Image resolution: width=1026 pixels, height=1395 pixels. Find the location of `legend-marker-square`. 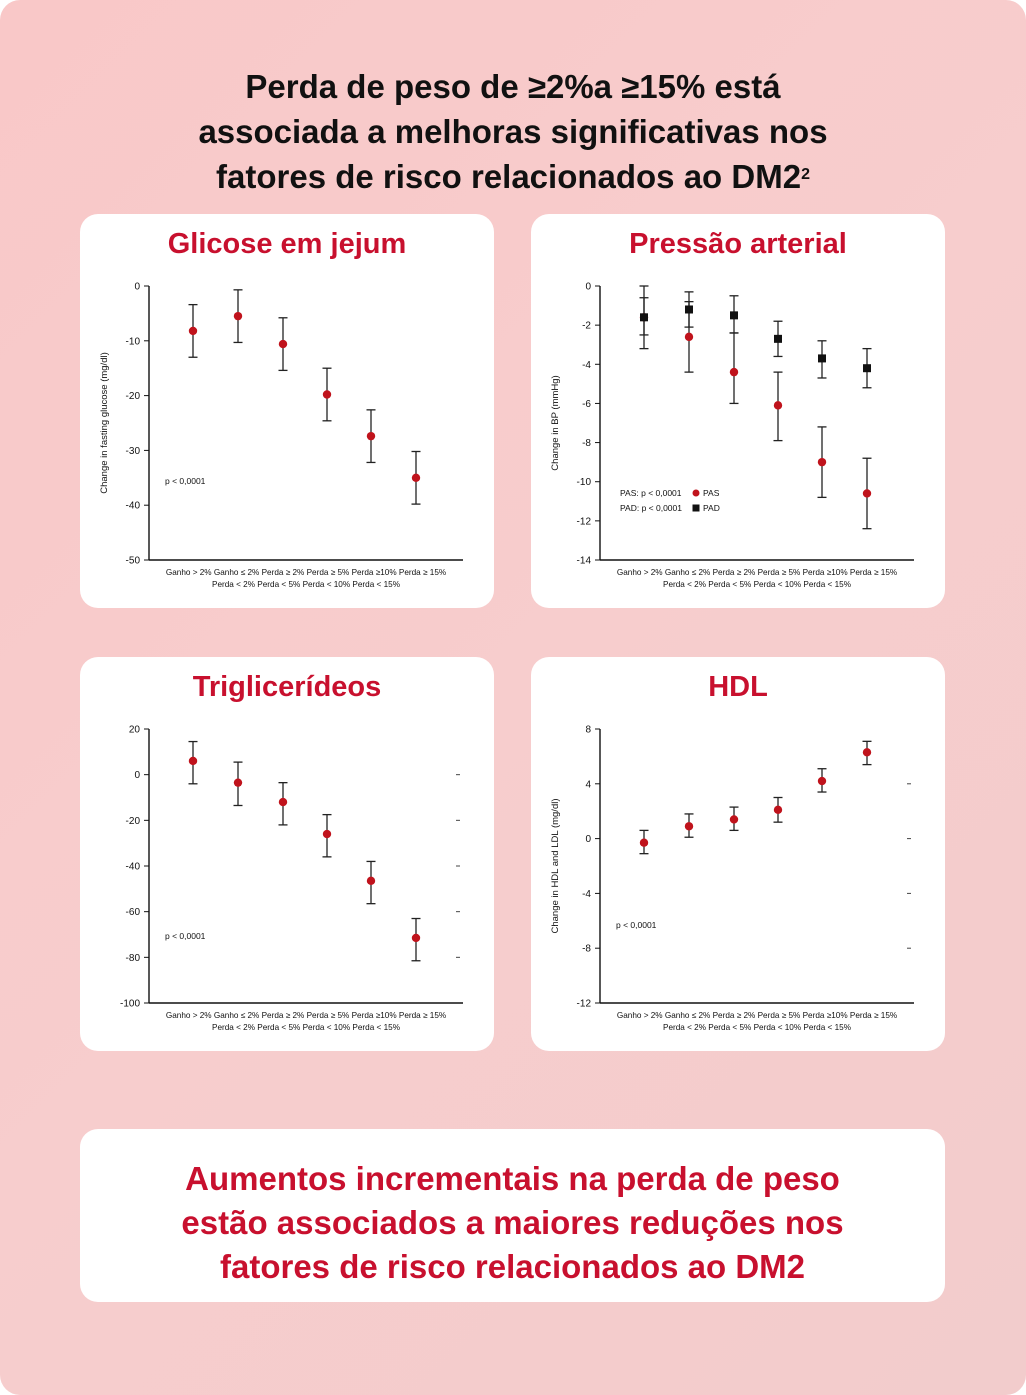

legend-marker-square is located at coordinates (696, 508).